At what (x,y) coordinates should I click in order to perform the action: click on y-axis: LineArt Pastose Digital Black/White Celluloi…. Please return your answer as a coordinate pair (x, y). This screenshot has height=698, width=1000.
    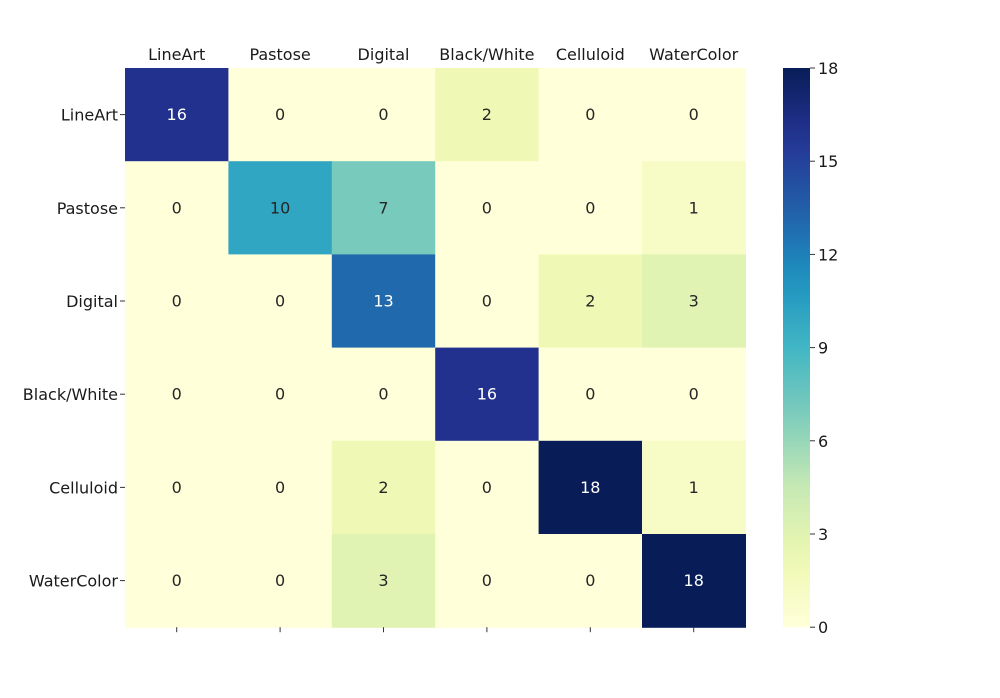
    Looking at the image, I should click on (74, 348).